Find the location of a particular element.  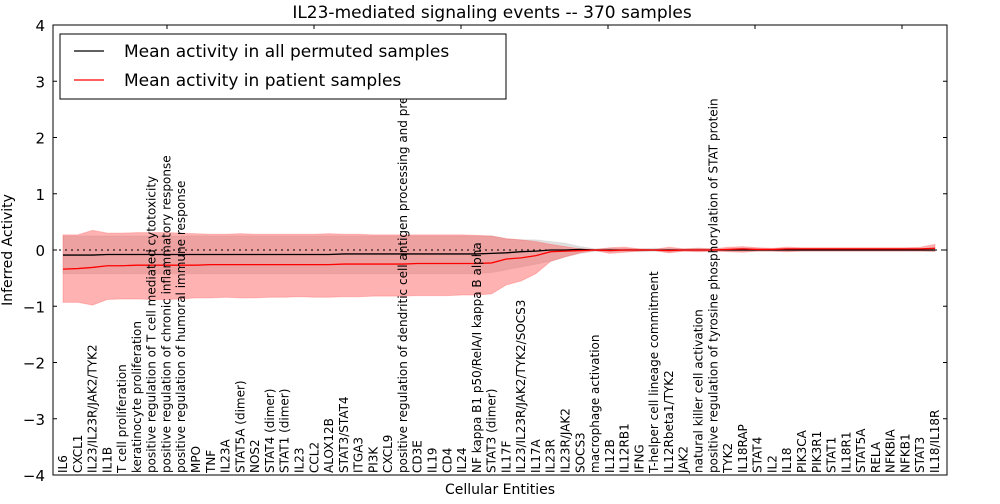

band-patient is located at coordinates (499, 267).